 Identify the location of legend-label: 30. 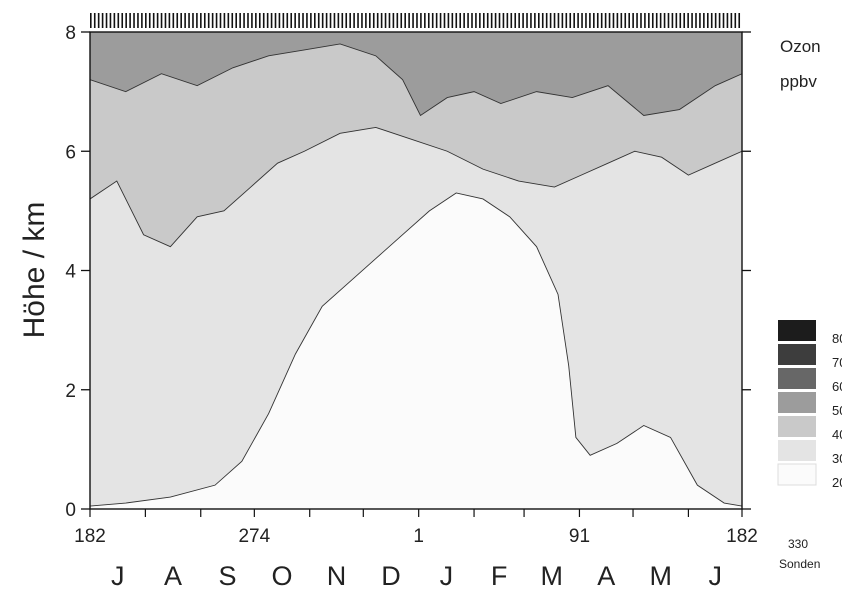
(837, 458).